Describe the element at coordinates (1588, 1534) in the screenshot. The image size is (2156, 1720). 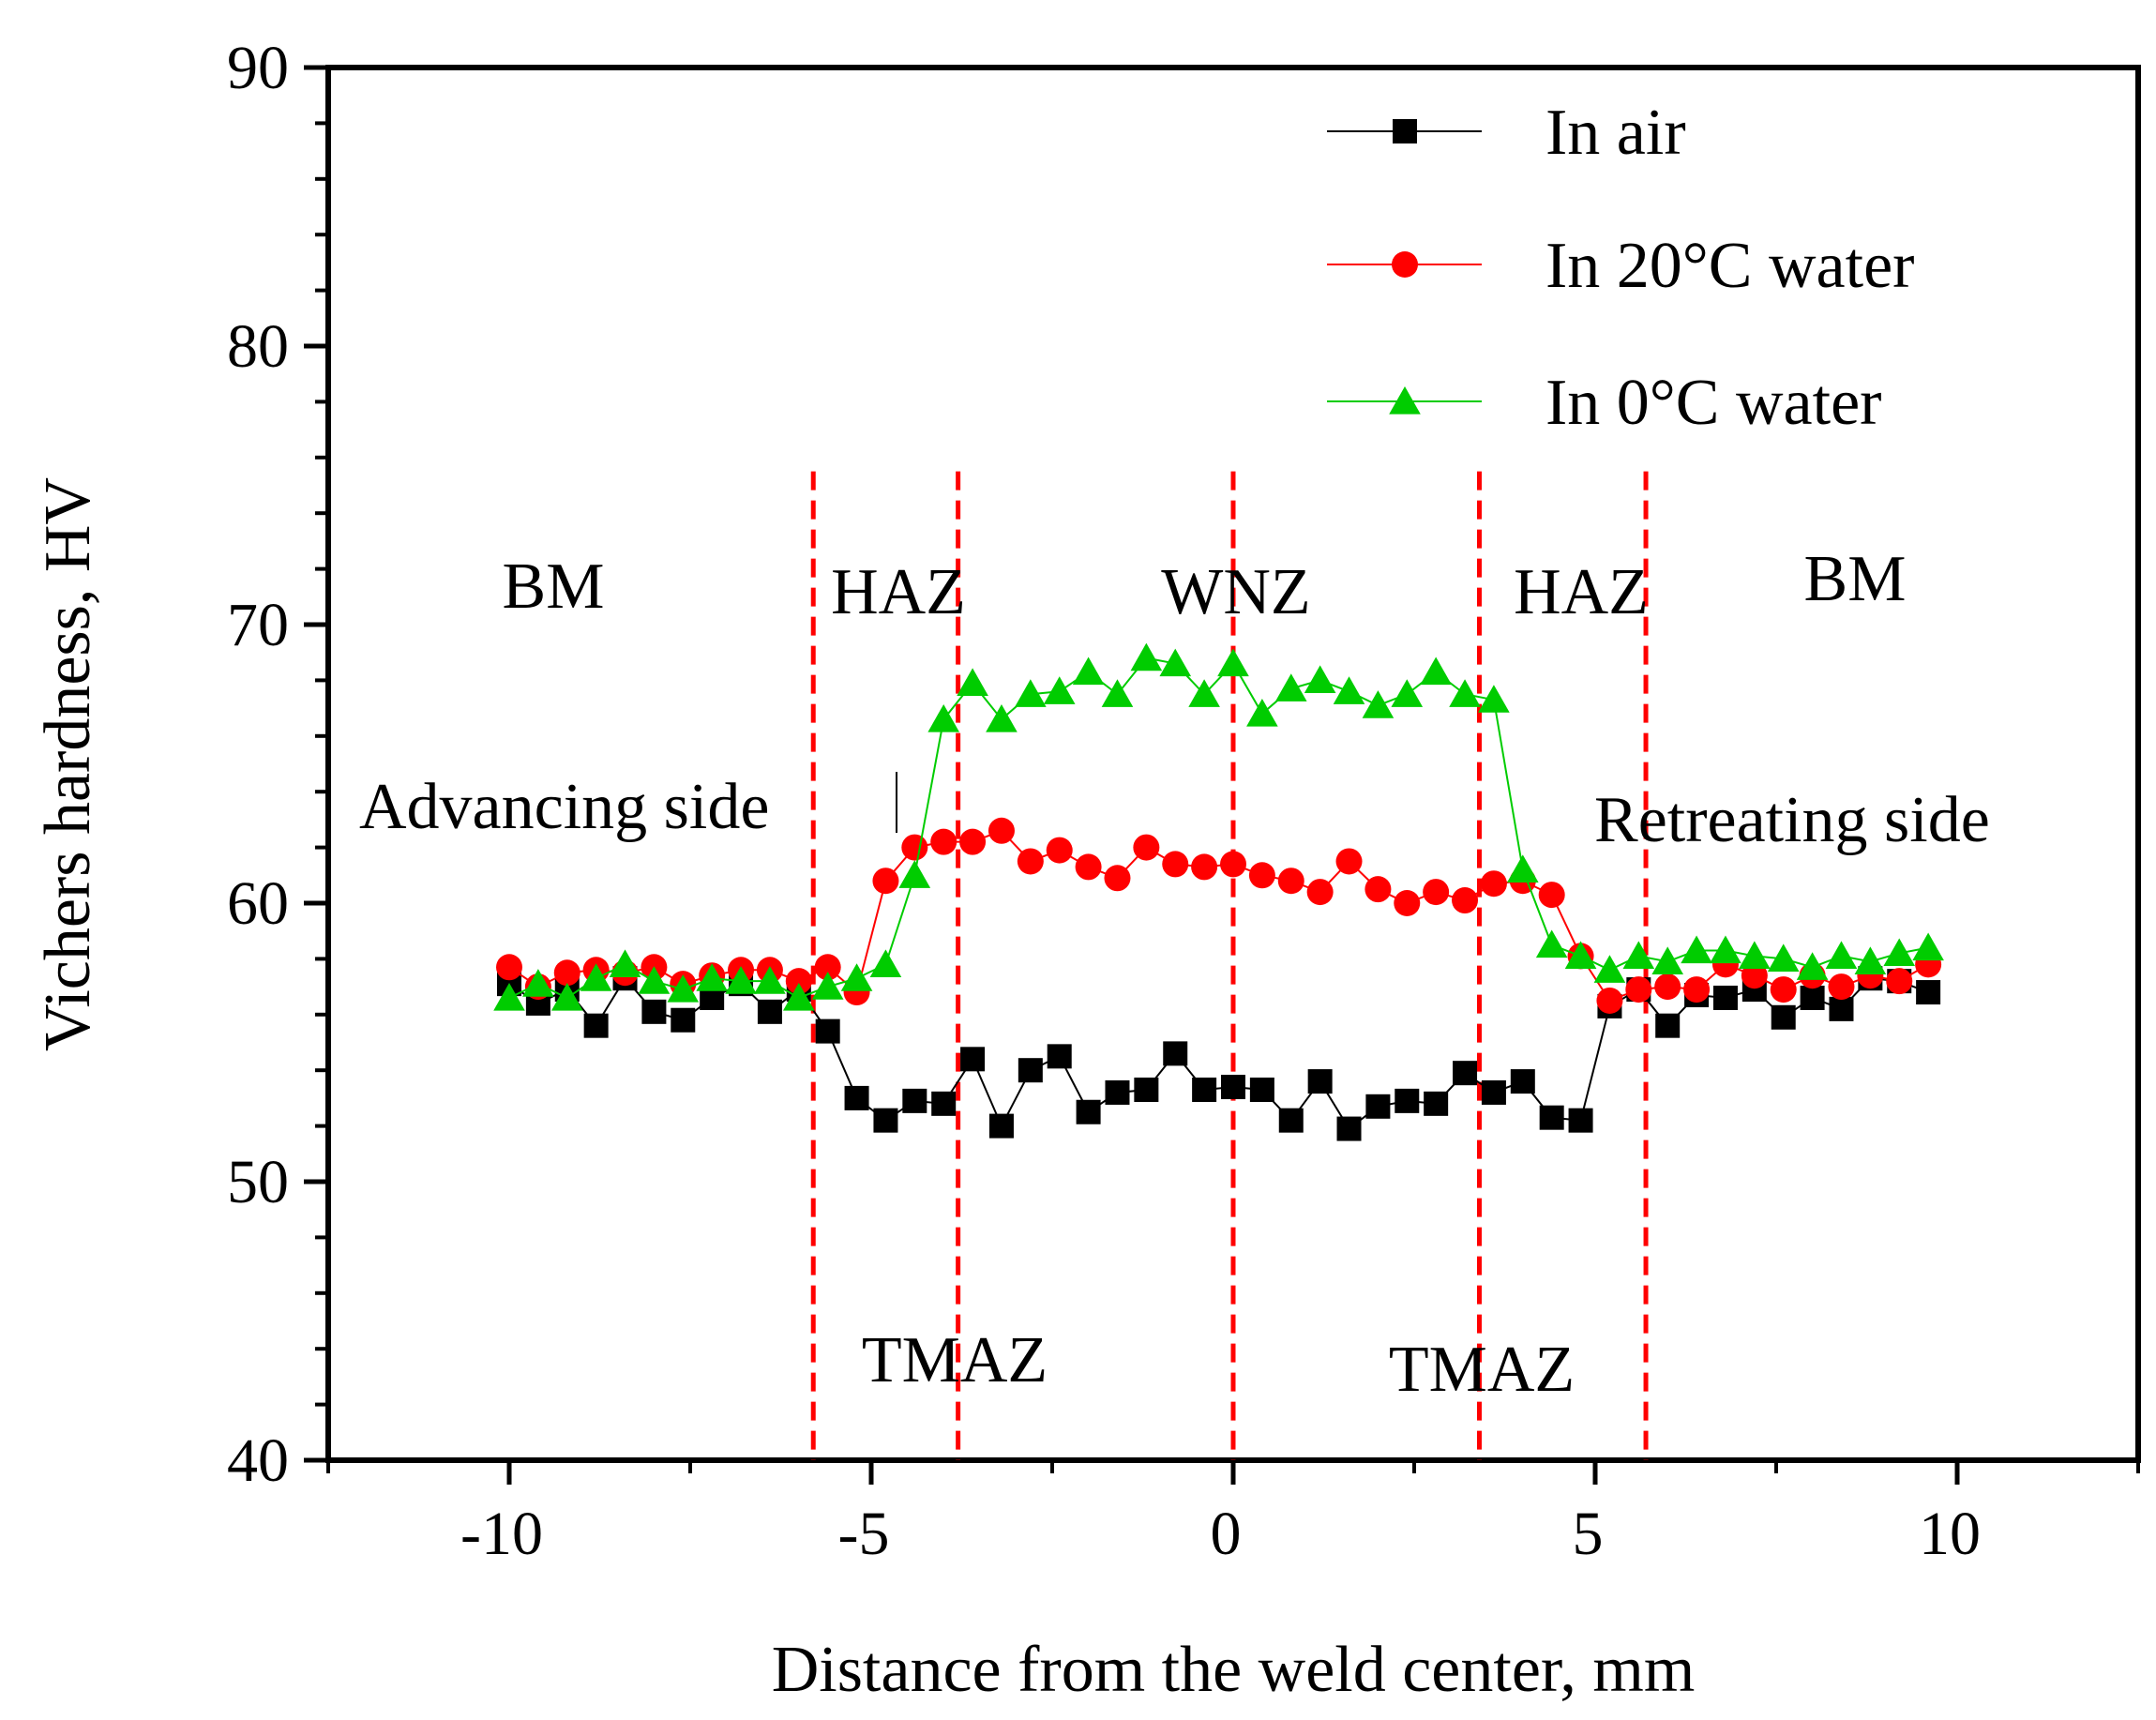
I see `x-tick-label: 5` at that location.